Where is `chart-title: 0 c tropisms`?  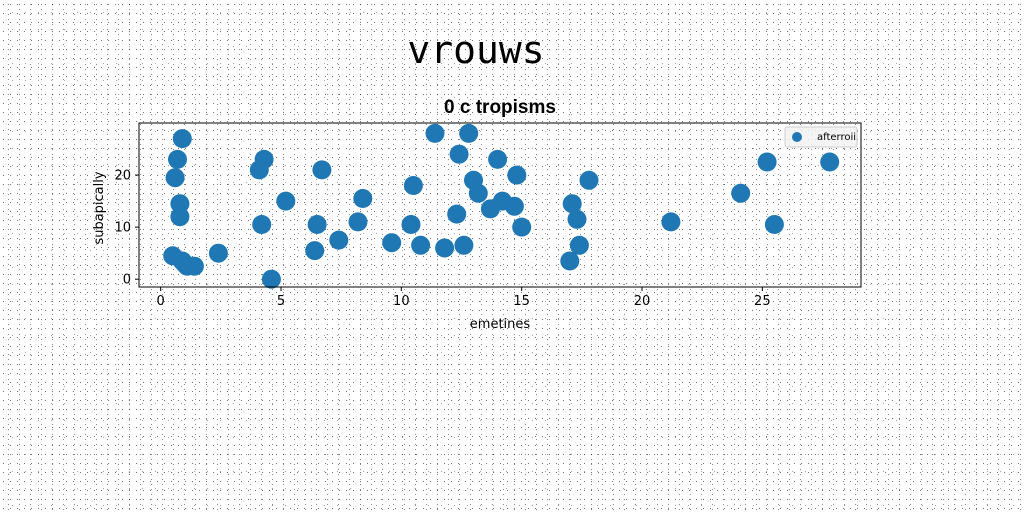 chart-title: 0 c tropisms is located at coordinates (500, 107).